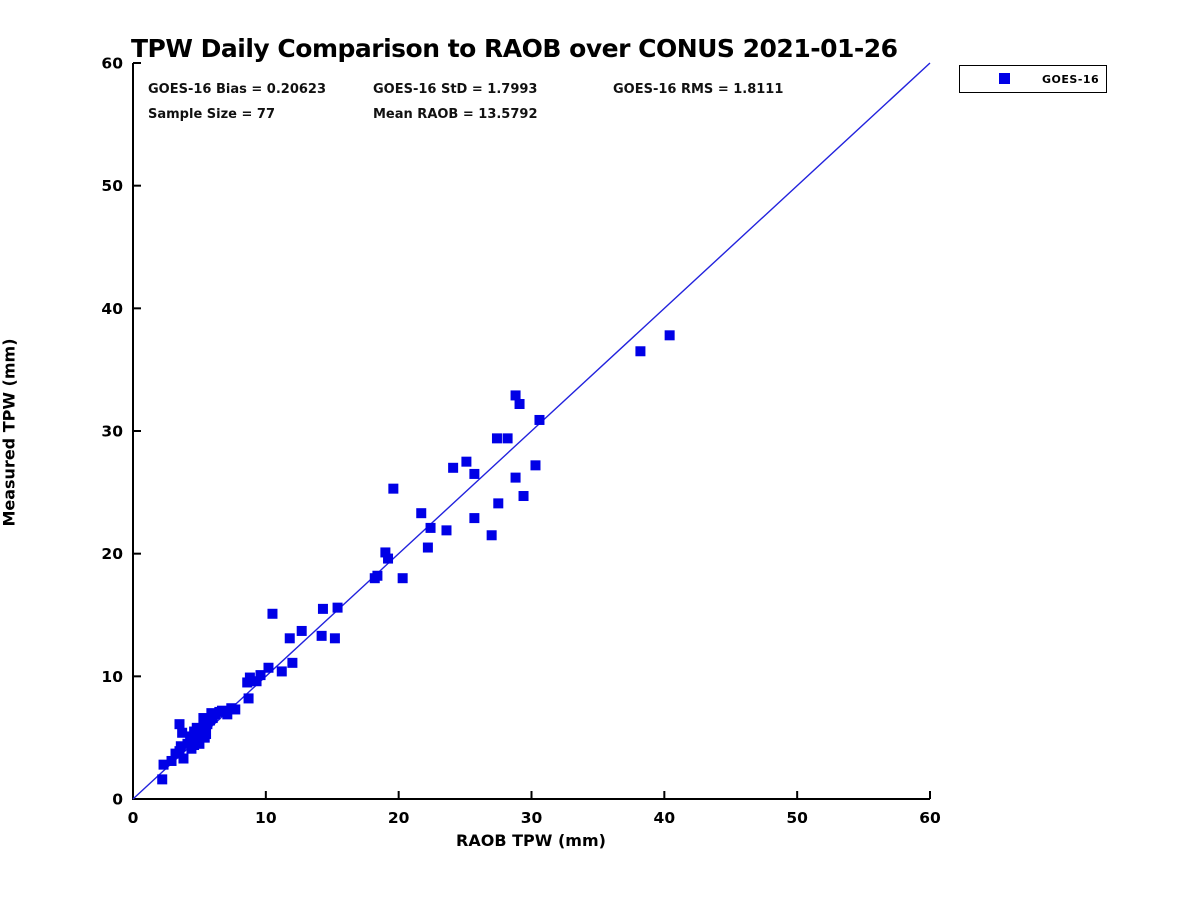 The width and height of the screenshot is (1200, 900). Describe the element at coordinates (455, 114) in the screenshot. I see `stat-mean-raob: Mean RAOB = 13.5792` at that location.